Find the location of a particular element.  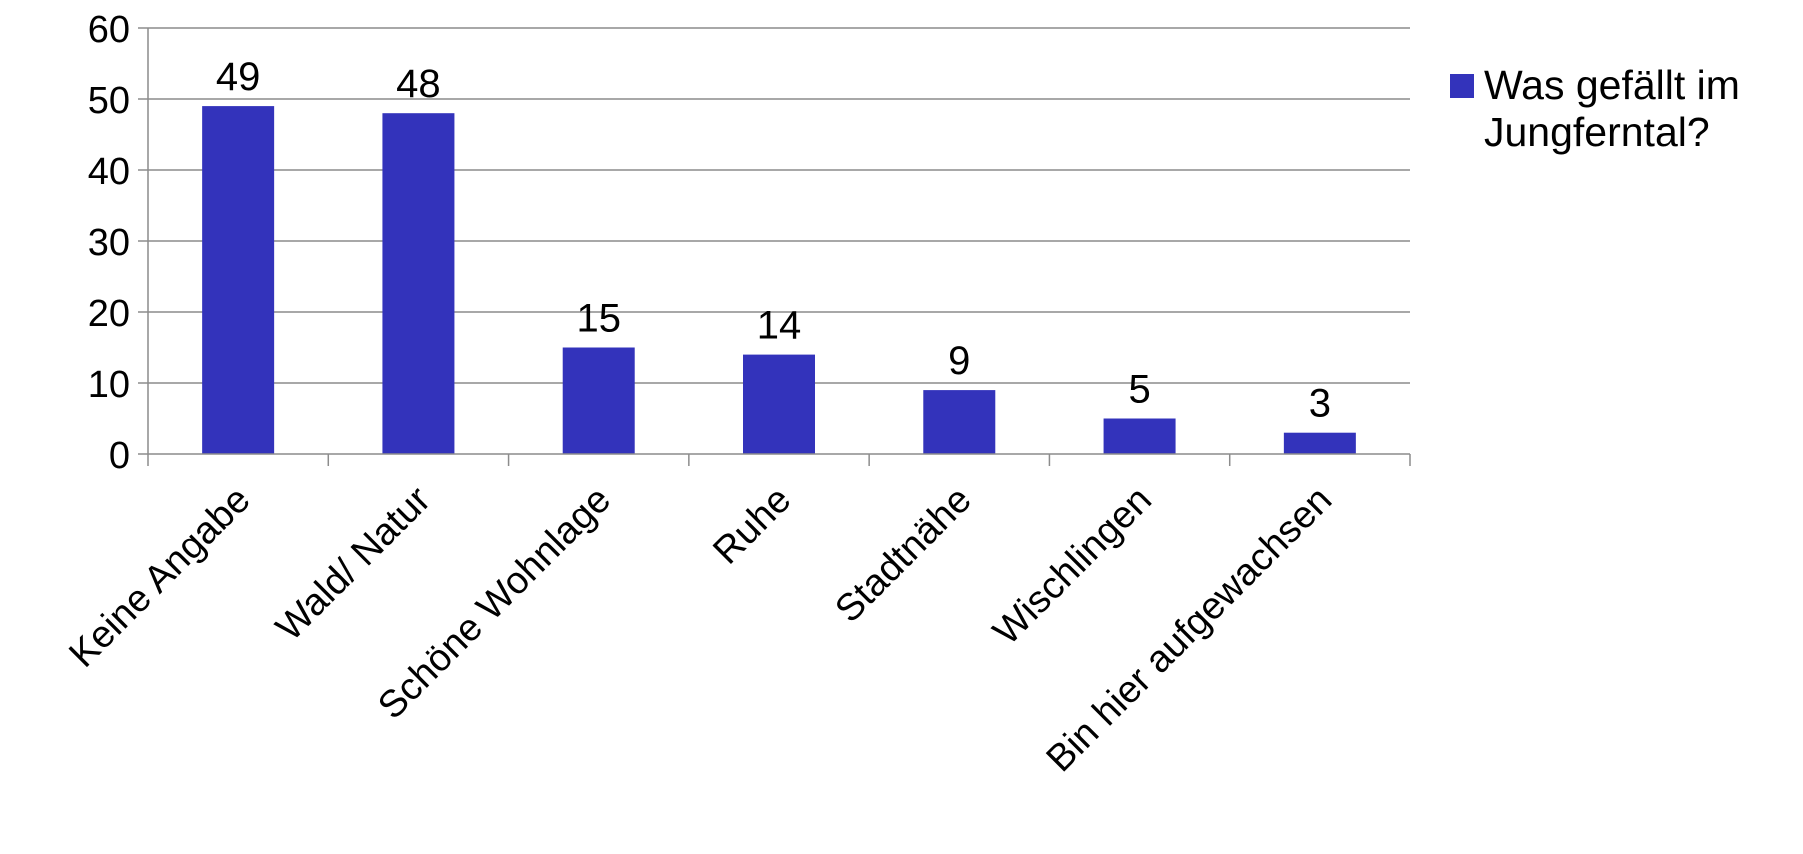

y-tick-label: 30 is located at coordinates (109, 243).